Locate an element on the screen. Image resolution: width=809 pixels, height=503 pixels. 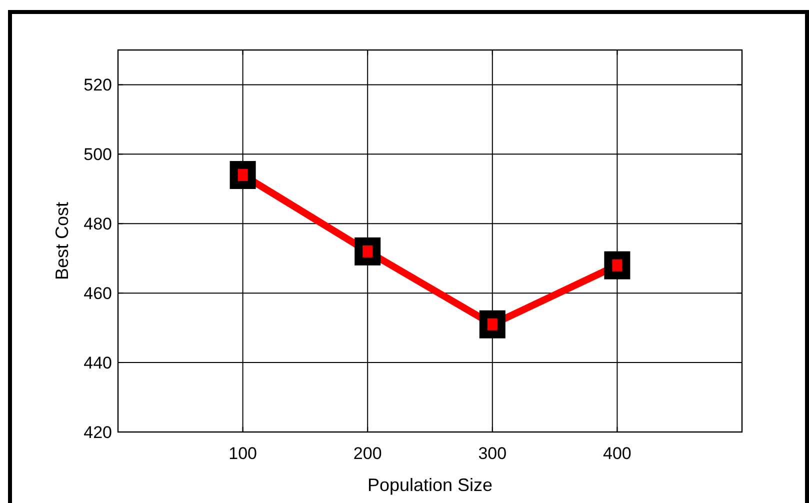
y-tick-label: 500 is located at coordinates (98, 154).